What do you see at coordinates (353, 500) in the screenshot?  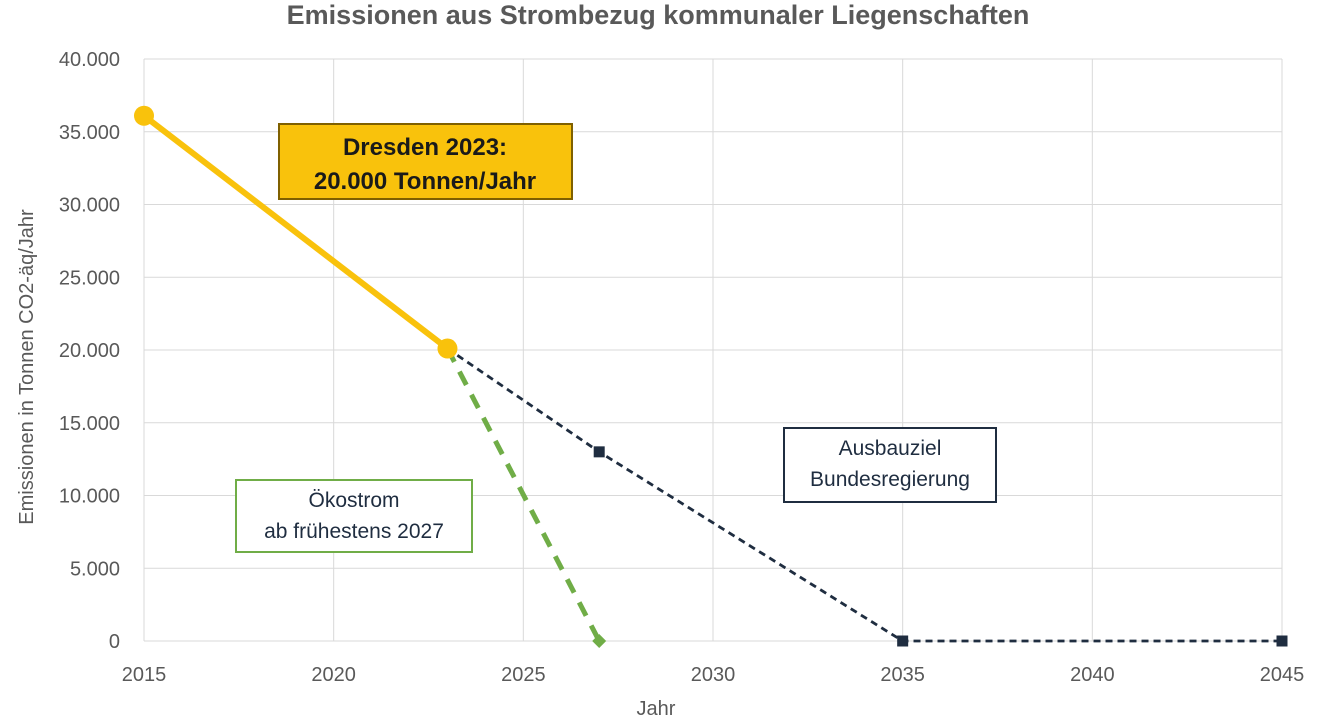 I see `annotation-oekostrom-text: Ökostrom` at bounding box center [353, 500].